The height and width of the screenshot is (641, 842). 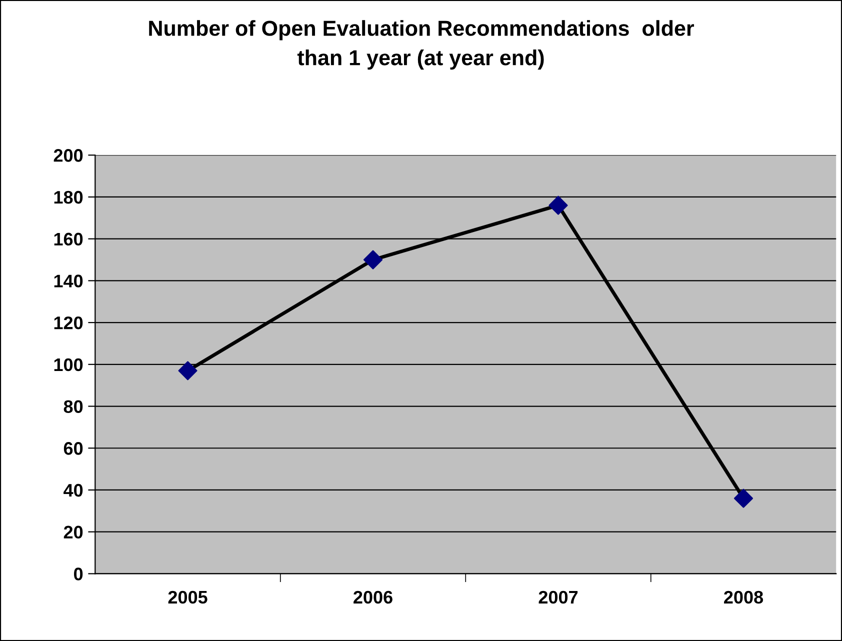 What do you see at coordinates (68, 197) in the screenshot?
I see `y-tick-label: 180` at bounding box center [68, 197].